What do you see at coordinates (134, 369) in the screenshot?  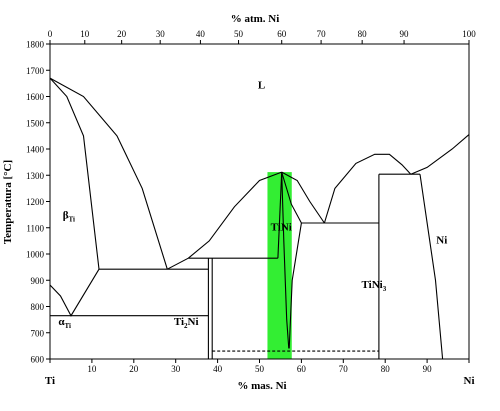 I see `x-tick-label: 20` at bounding box center [134, 369].